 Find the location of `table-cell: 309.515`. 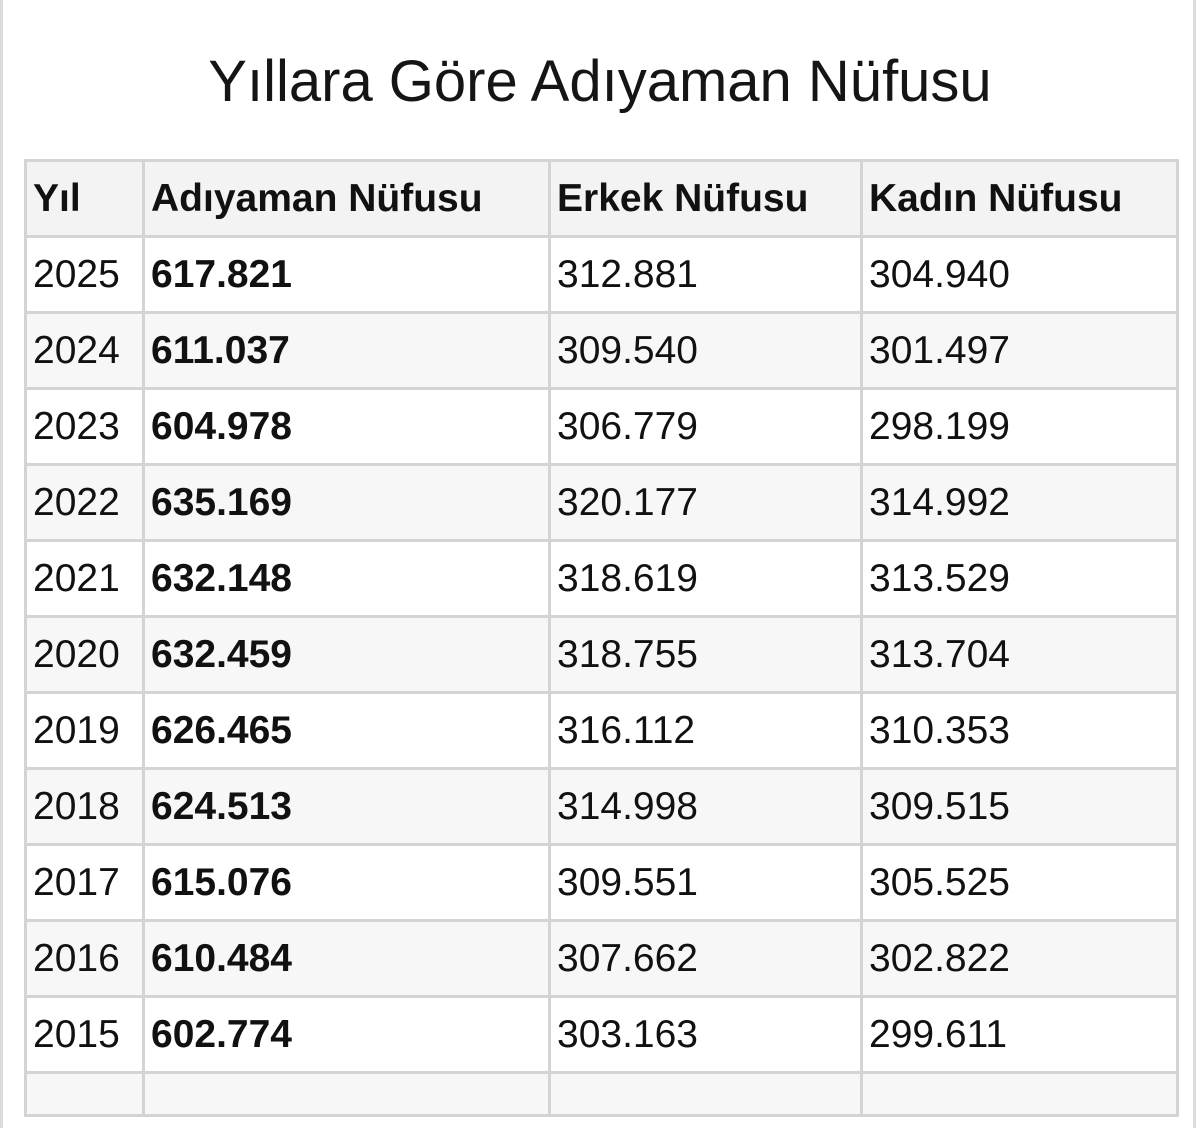

table-cell: 309.515 is located at coordinates (1019, 806).